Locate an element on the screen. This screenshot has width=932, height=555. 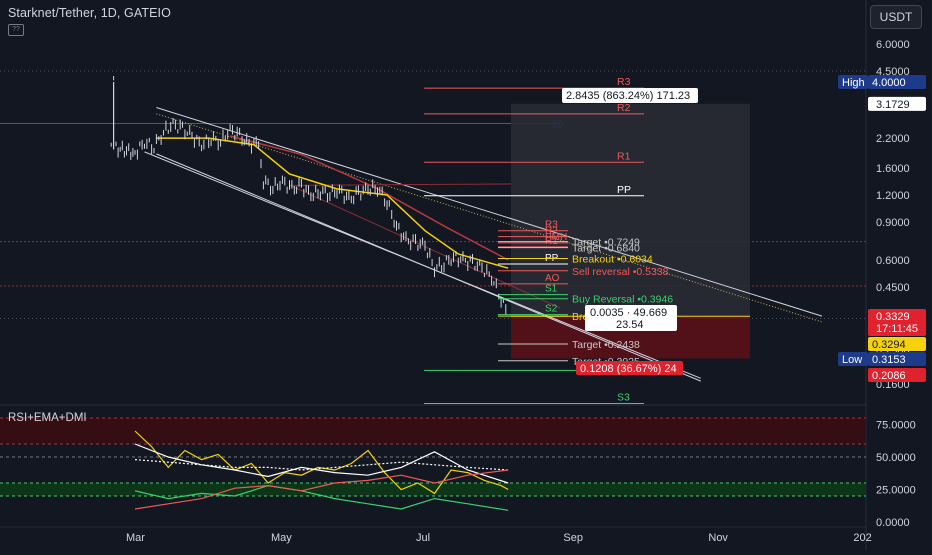
annotation-label: Target •0.6840 is located at coordinates (606, 249).